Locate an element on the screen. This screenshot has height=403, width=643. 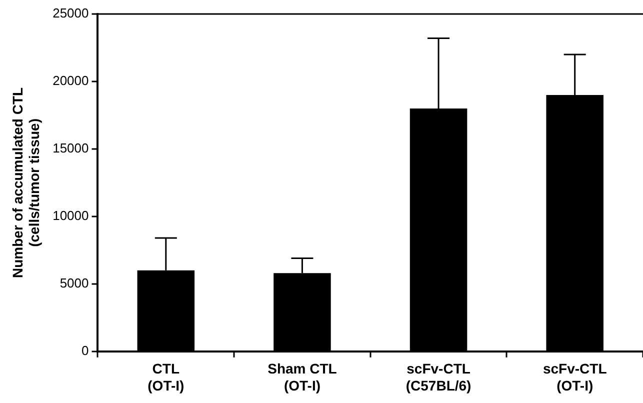
y-tick-label: 20000 is located at coordinates (70, 80).